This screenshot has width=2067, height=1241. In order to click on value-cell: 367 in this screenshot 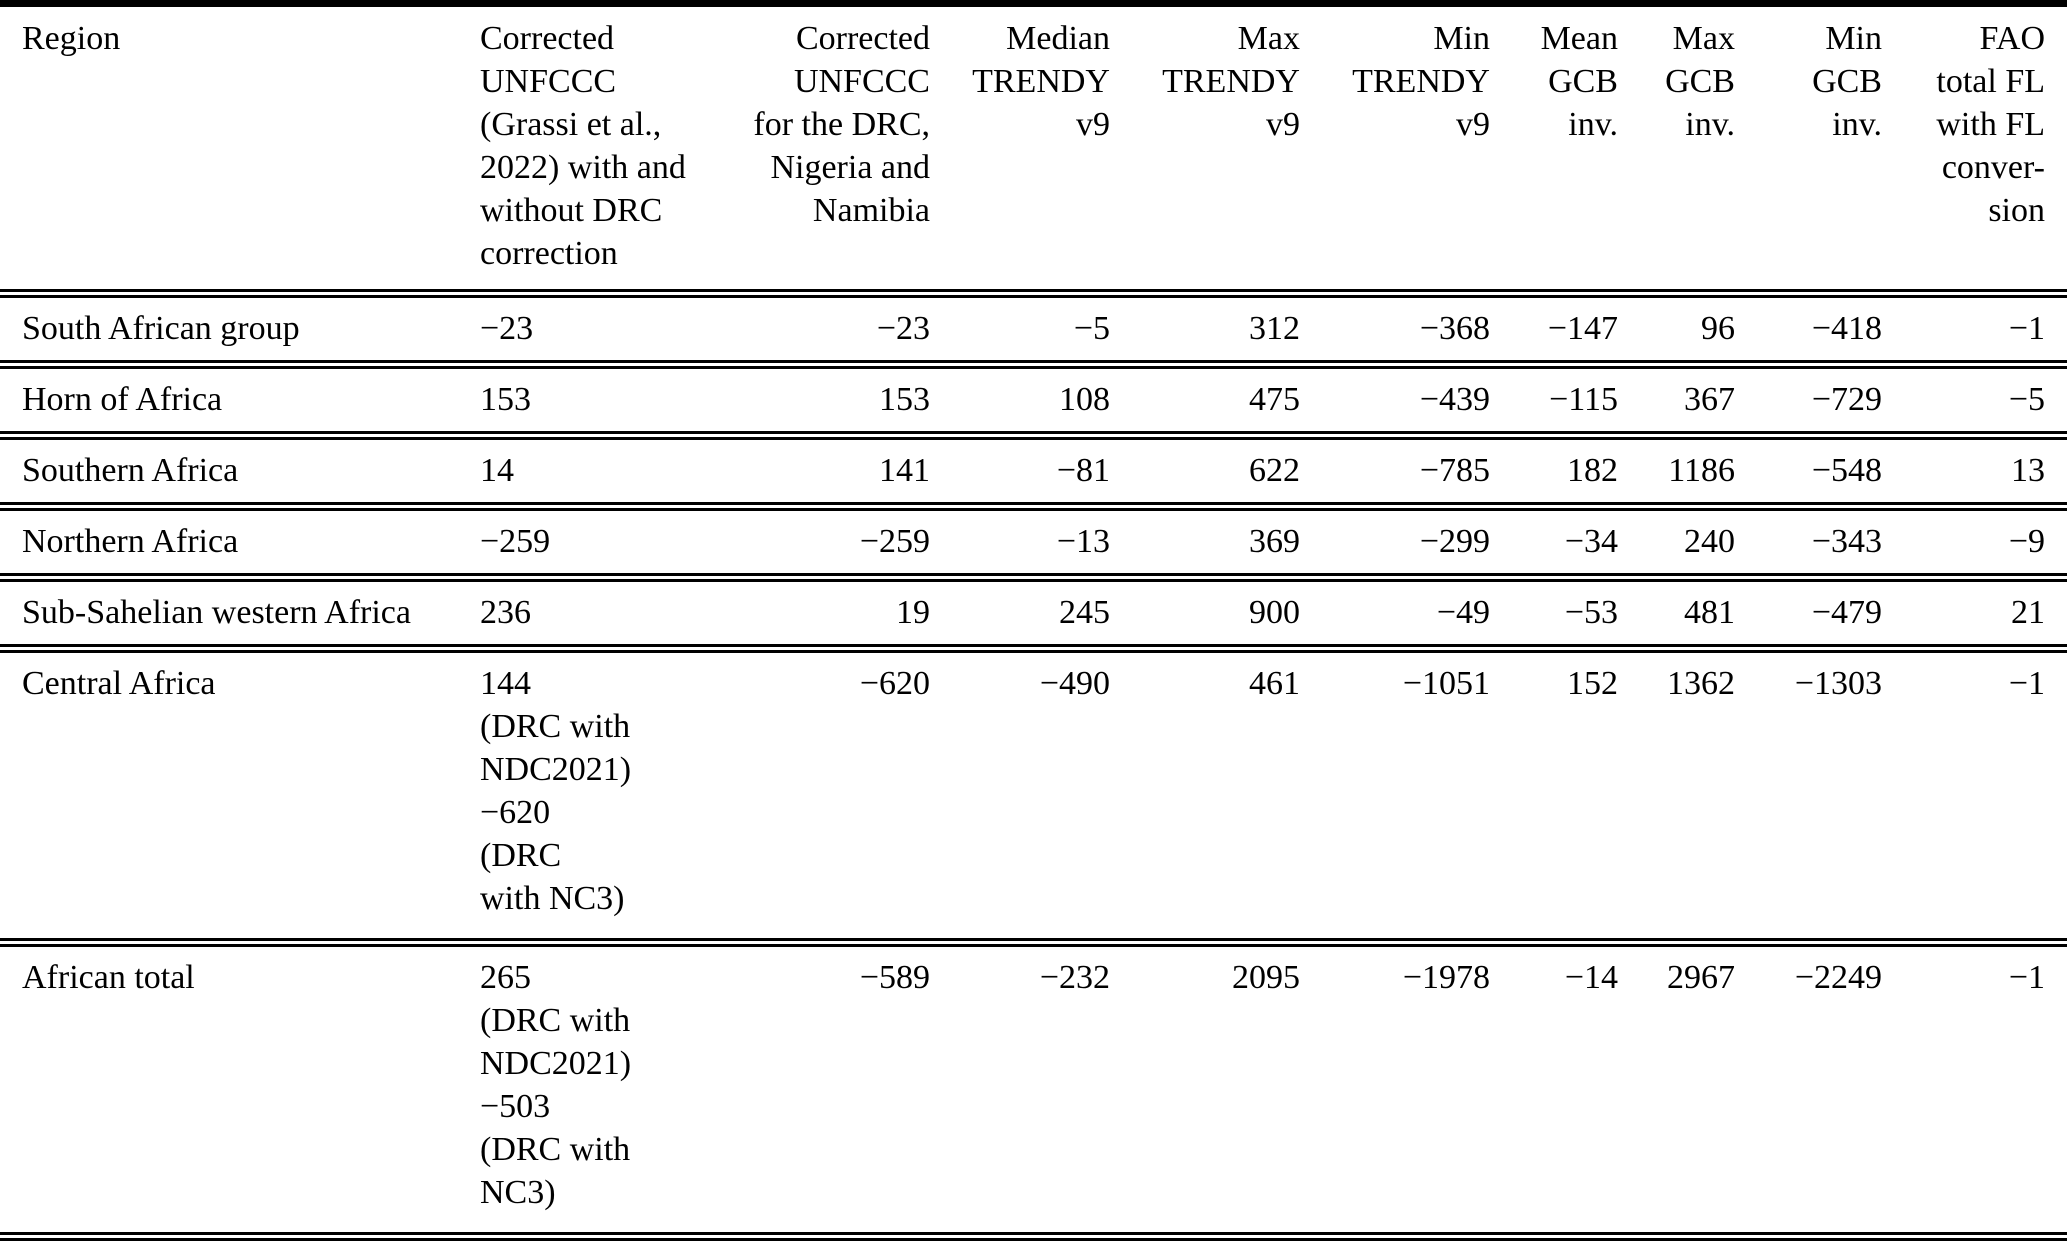, I will do `click(1684, 398)`.